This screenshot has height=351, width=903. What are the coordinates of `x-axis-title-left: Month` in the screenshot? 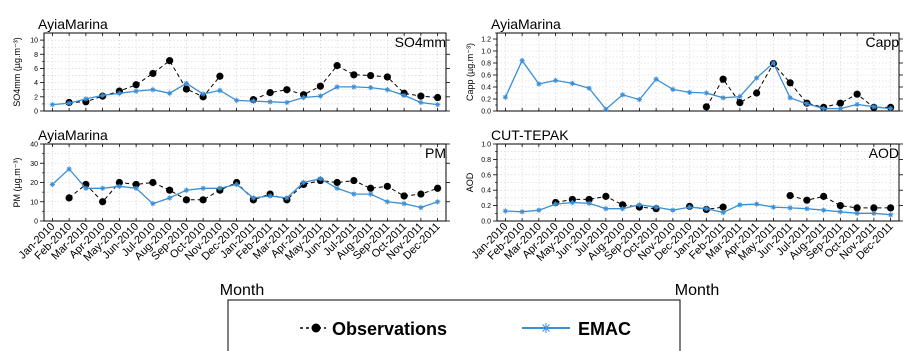 It's located at (242, 290).